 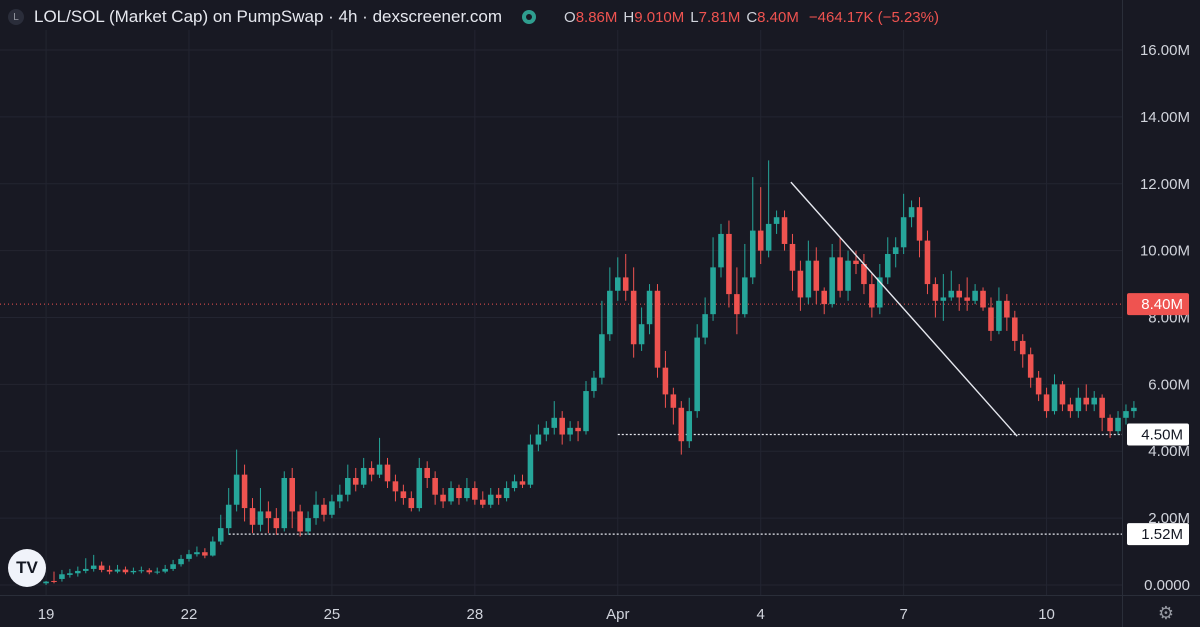 I want to click on low-value: 7.81M, so click(x=719, y=17).